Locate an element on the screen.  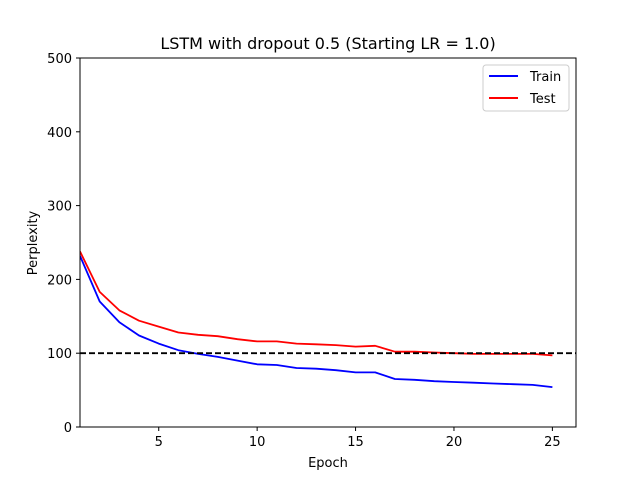
x-tick-label: 10 is located at coordinates (257, 442).